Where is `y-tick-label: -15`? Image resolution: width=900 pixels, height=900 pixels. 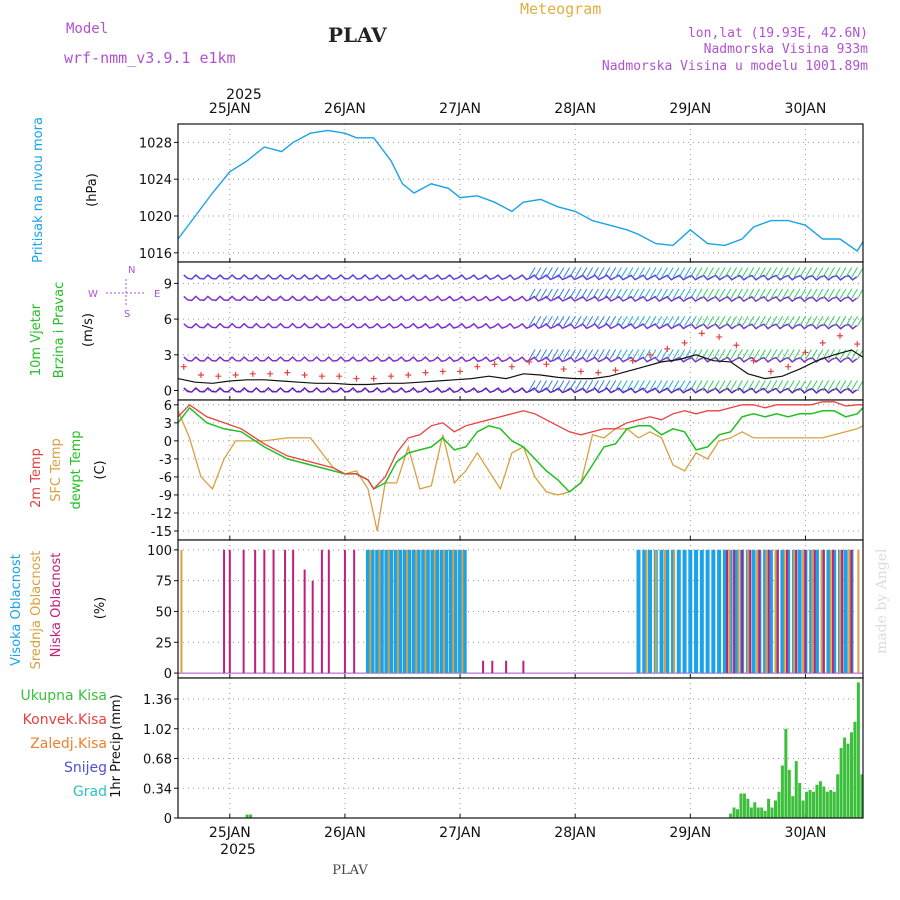
y-tick-label: -15 is located at coordinates (161, 532).